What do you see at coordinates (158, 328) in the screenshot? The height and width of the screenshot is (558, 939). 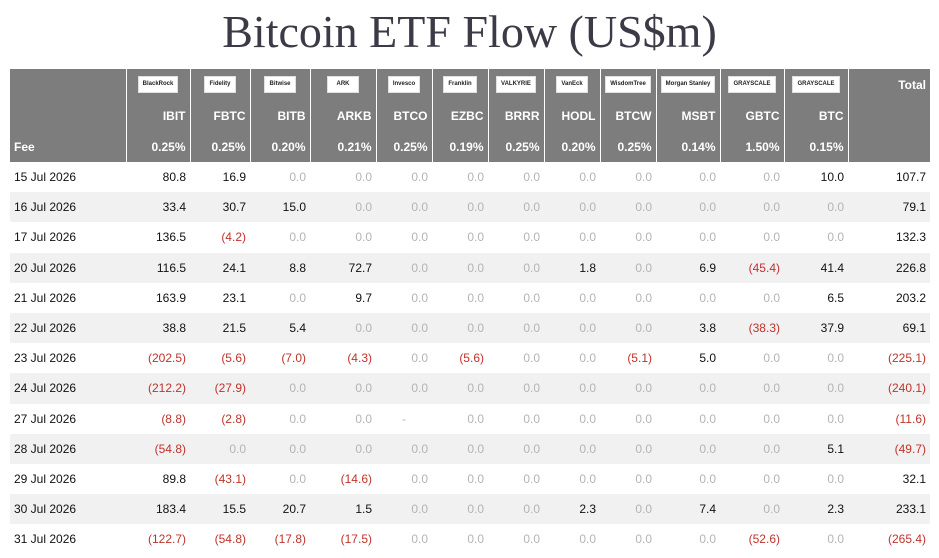 I see `flow-cell: 38.8` at bounding box center [158, 328].